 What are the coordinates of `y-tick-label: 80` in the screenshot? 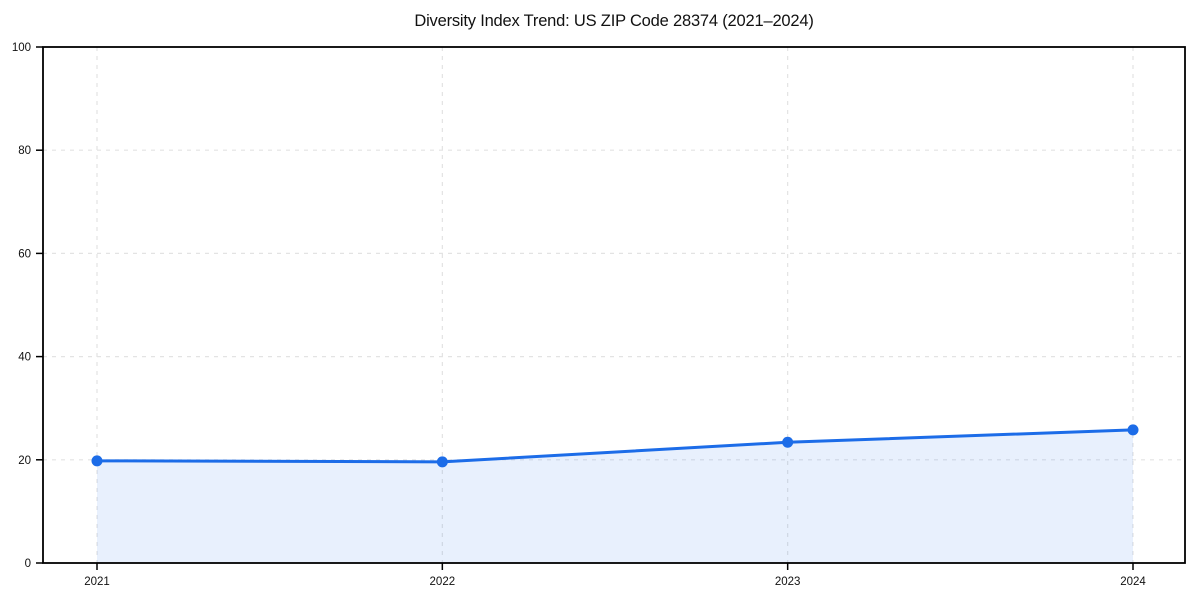 It's located at (24, 151).